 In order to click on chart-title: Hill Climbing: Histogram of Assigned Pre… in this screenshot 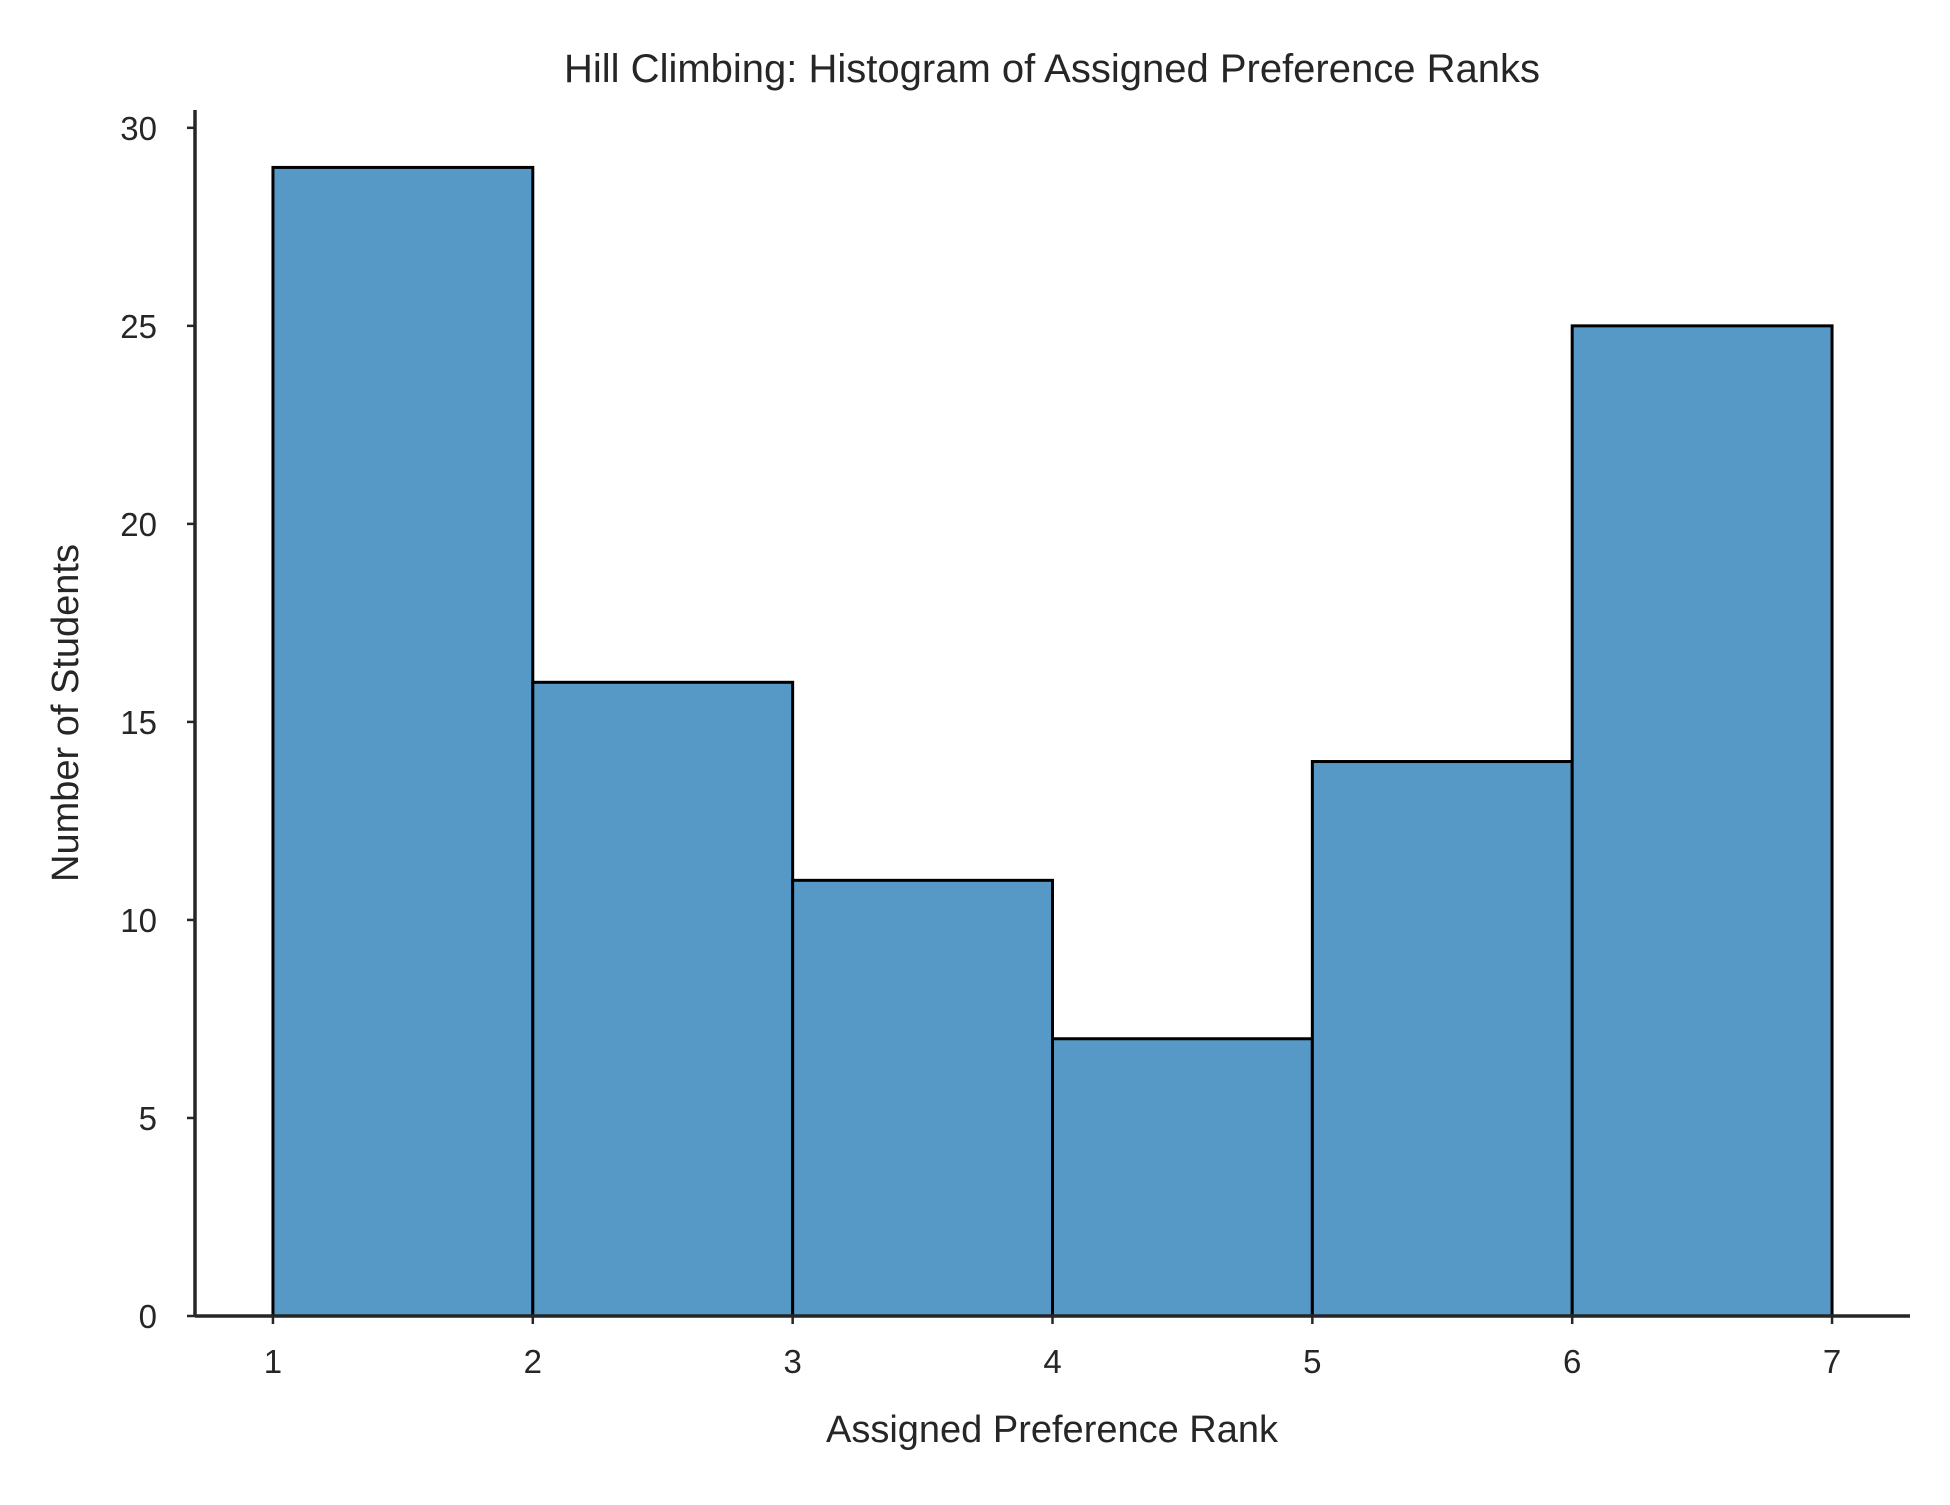, I will do `click(1052, 69)`.